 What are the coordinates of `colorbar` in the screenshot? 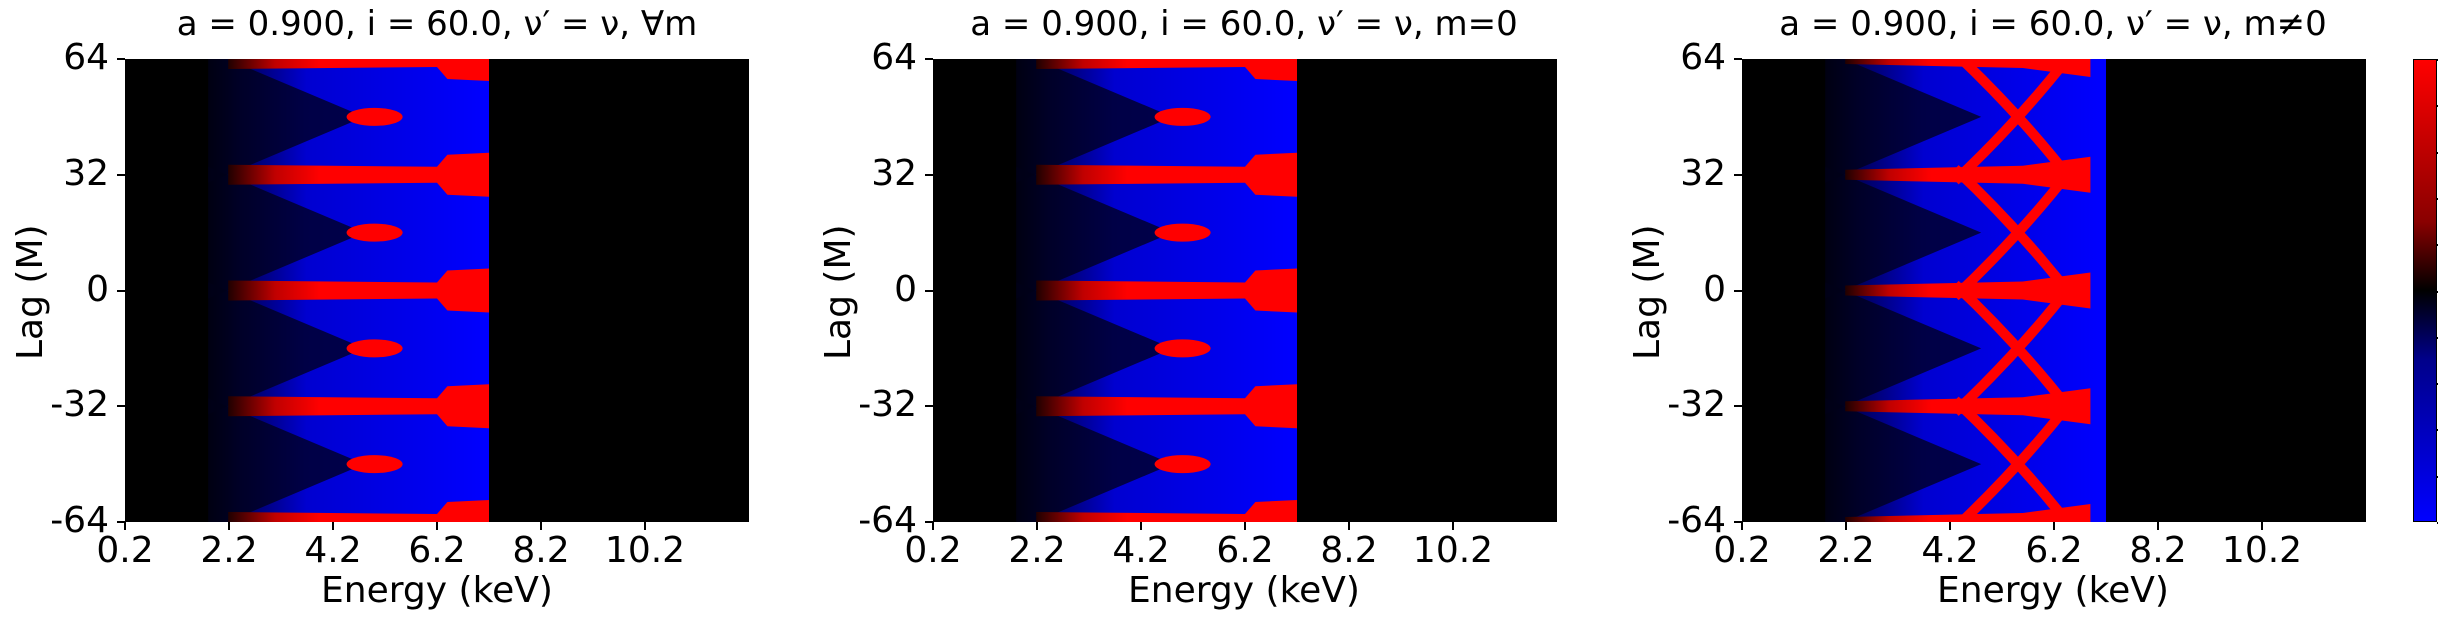 It's located at (2425, 290).